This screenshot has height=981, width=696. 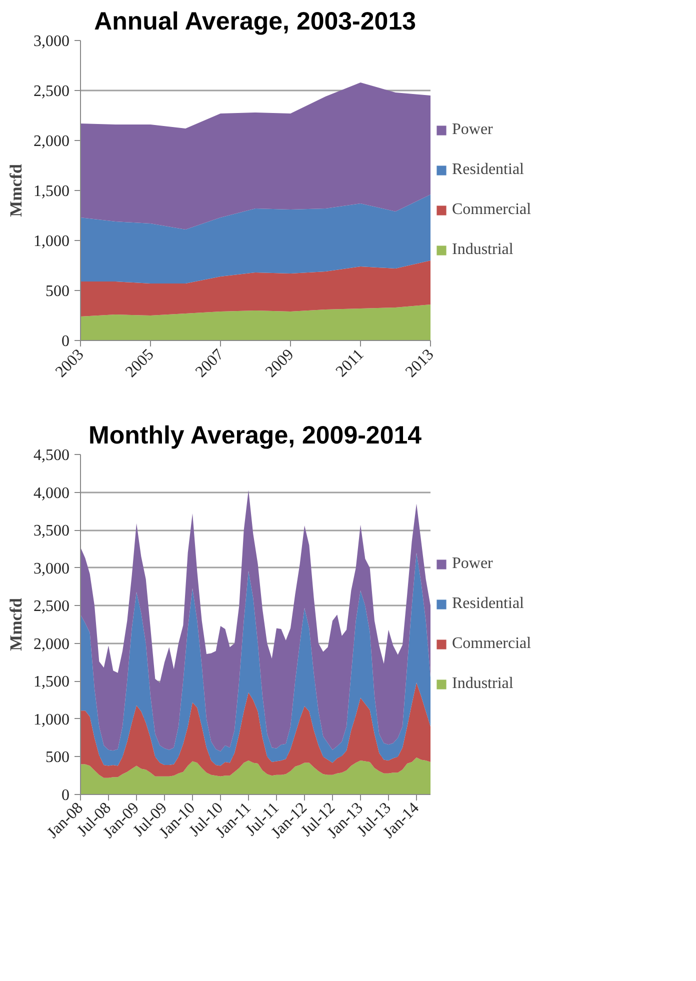 I want to click on x-tick-label: 2011, so click(x=350, y=363).